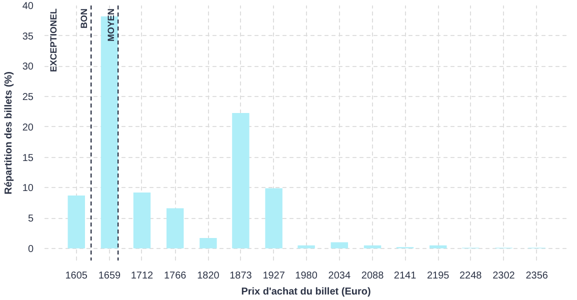 The image size is (577, 300). Describe the element at coordinates (274, 276) in the screenshot. I see `x-tick-label: 1927` at that location.